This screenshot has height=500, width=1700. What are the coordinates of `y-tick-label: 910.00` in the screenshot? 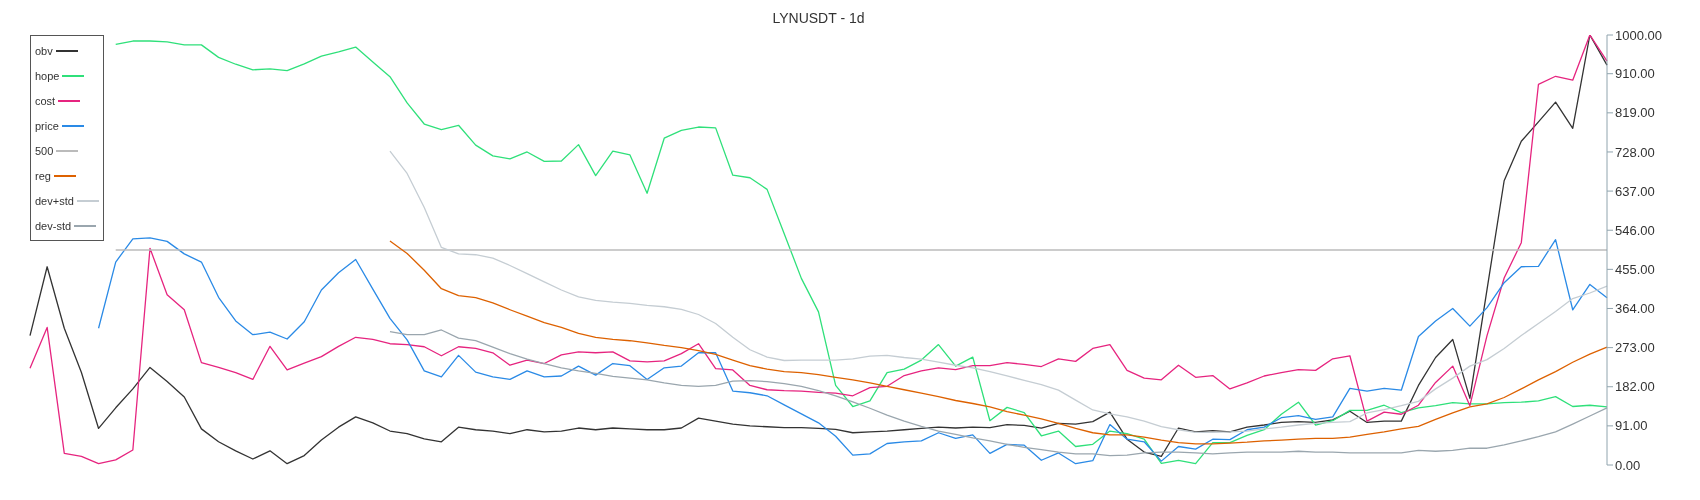 It's located at (1635, 74).